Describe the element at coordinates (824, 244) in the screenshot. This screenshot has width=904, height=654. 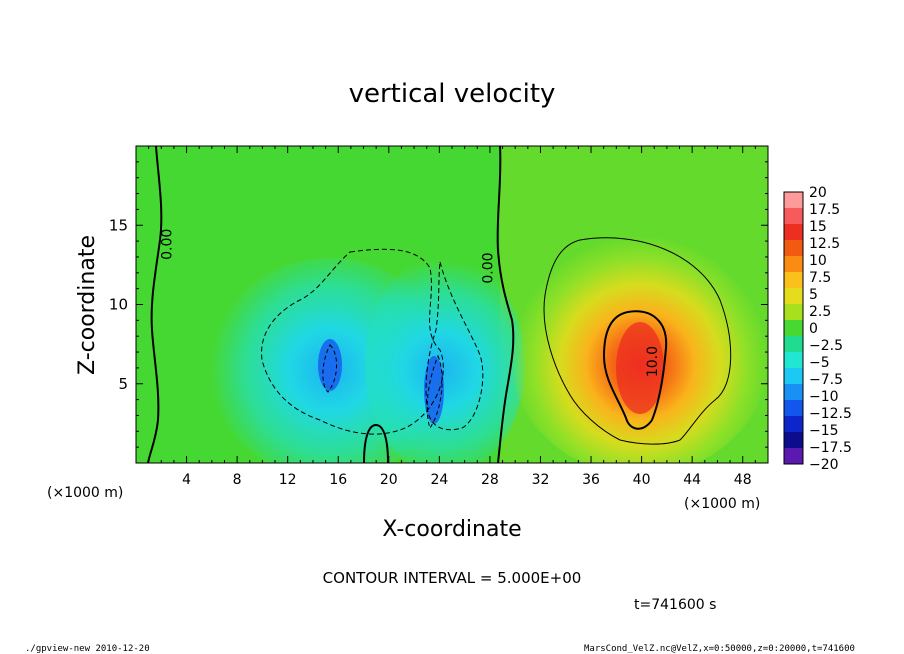
I see `colorbar-label: 12.5` at that location.